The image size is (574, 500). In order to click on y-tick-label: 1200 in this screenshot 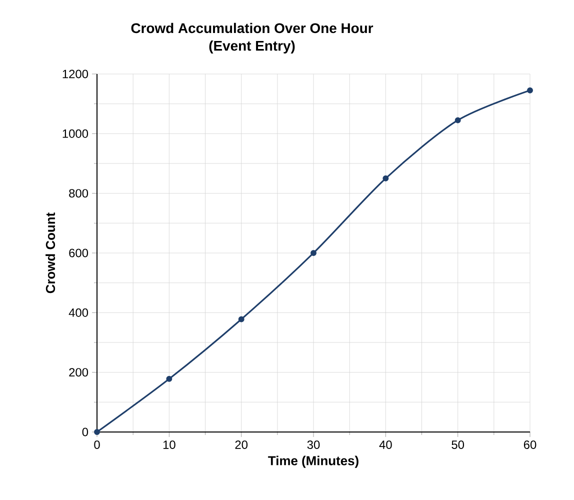, I will do `click(75, 74)`.